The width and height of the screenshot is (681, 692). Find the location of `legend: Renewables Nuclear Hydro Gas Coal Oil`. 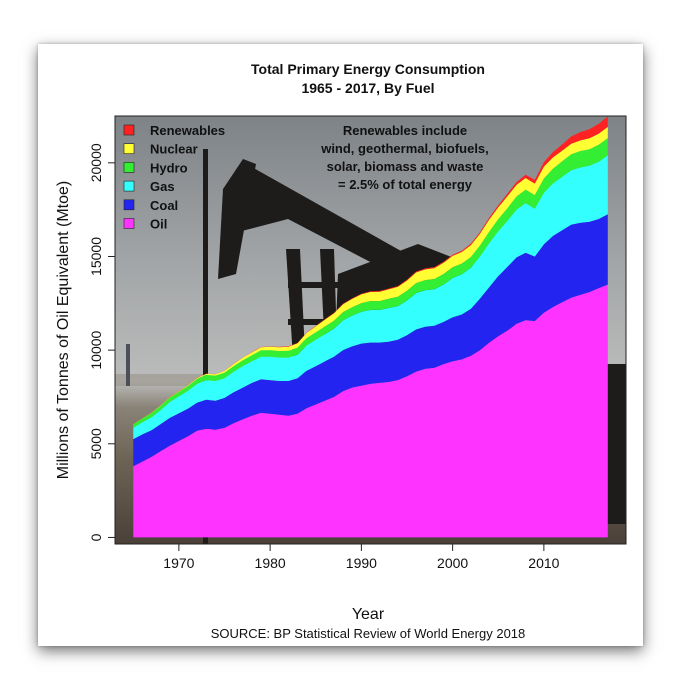

legend: Renewables Nuclear Hydro Gas Coal Oil is located at coordinates (174, 177).